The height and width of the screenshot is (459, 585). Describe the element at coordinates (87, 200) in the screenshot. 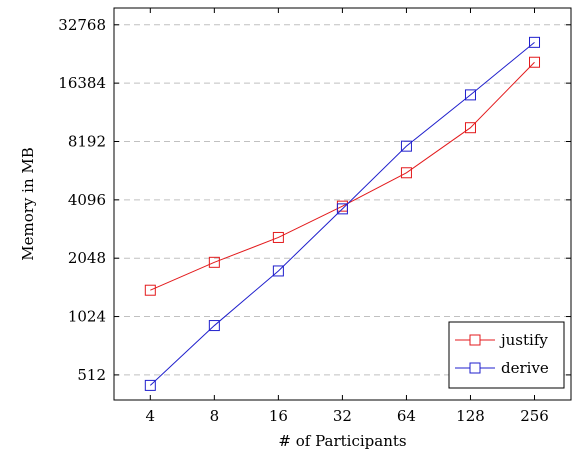

I see `y-tick-label: 4096` at that location.